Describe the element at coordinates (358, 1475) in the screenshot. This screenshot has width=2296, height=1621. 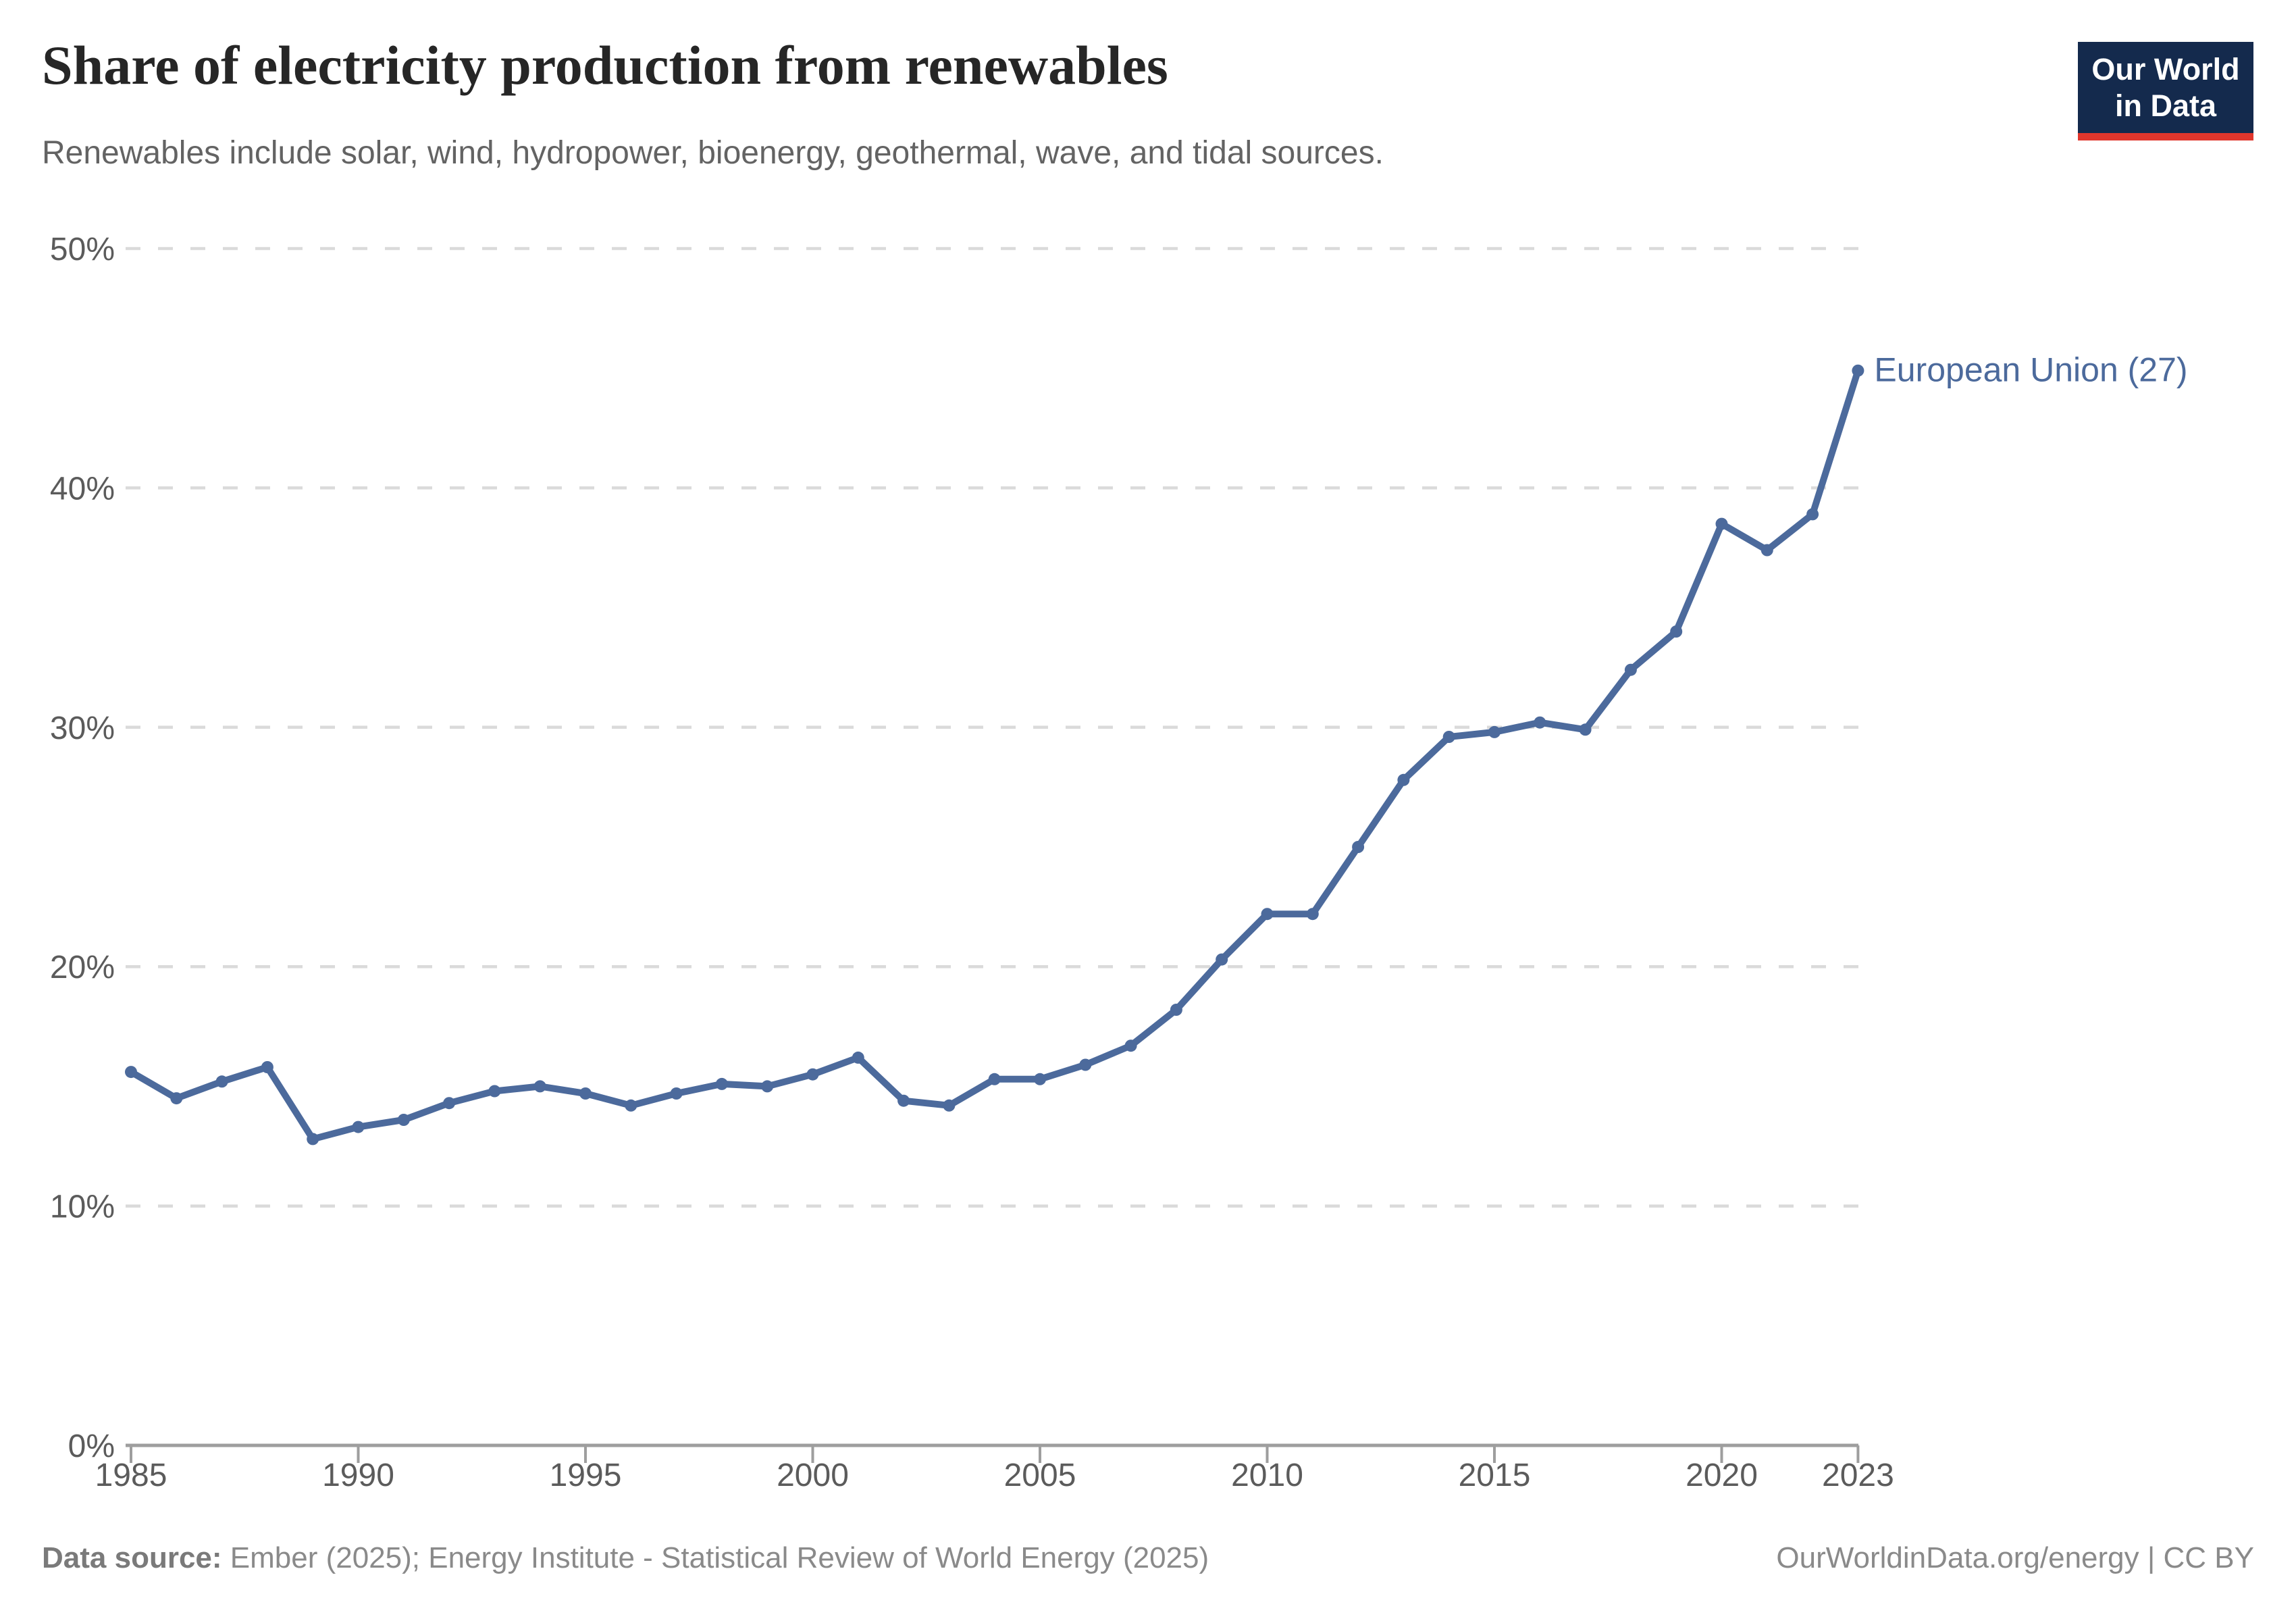
I see `x-tick-label-1990: 1990` at that location.